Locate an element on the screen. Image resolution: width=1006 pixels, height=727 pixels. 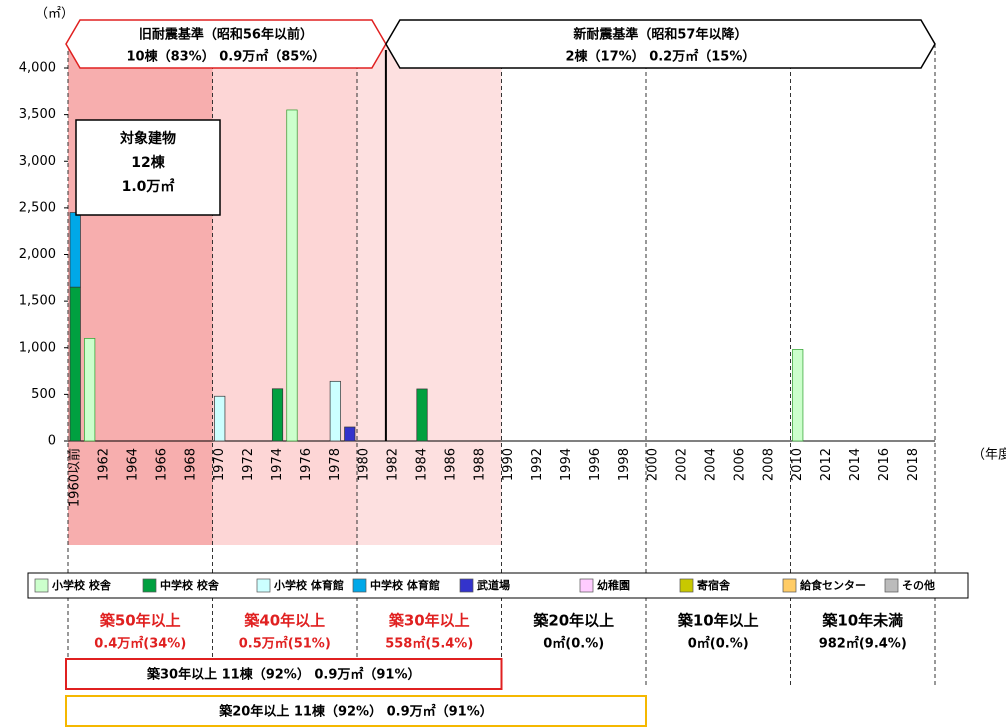
x-tick-label: 2016 is located at coordinates (884, 464).